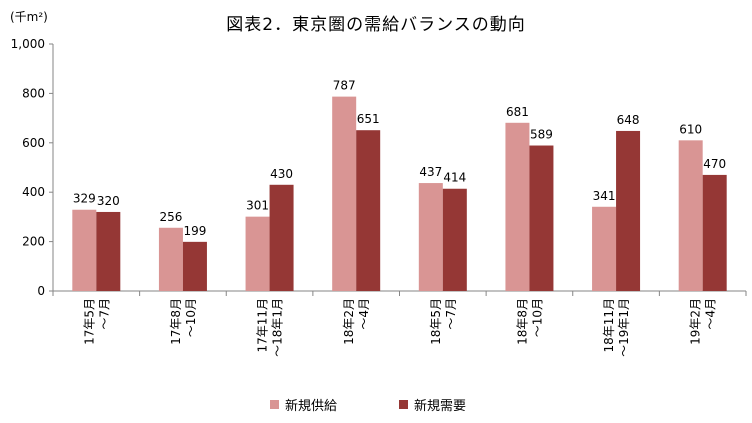 Image resolution: width=752 pixels, height=423 pixels. What do you see at coordinates (404, 404) in the screenshot?
I see `legend-swatch-demand` at bounding box center [404, 404].